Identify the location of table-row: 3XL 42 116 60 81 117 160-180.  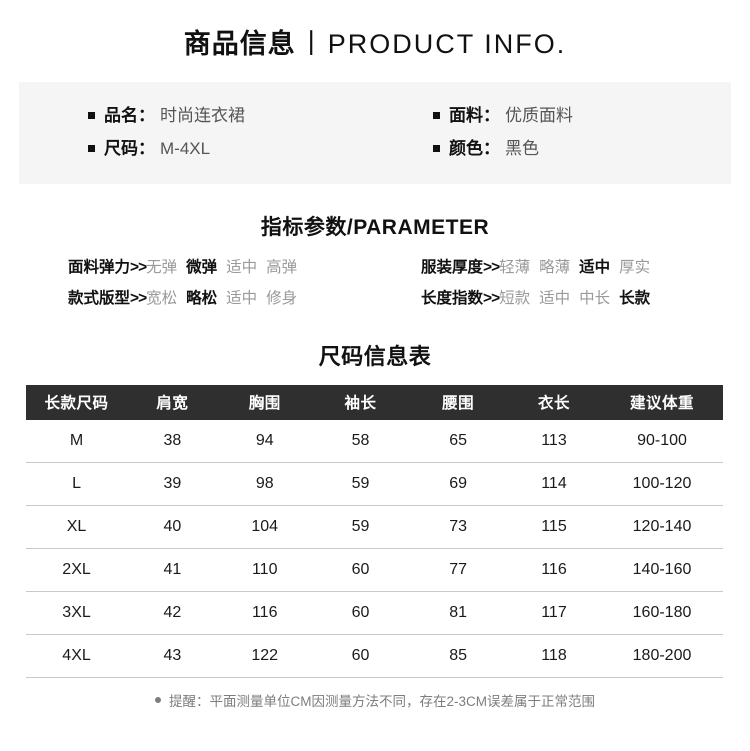
(374, 613).